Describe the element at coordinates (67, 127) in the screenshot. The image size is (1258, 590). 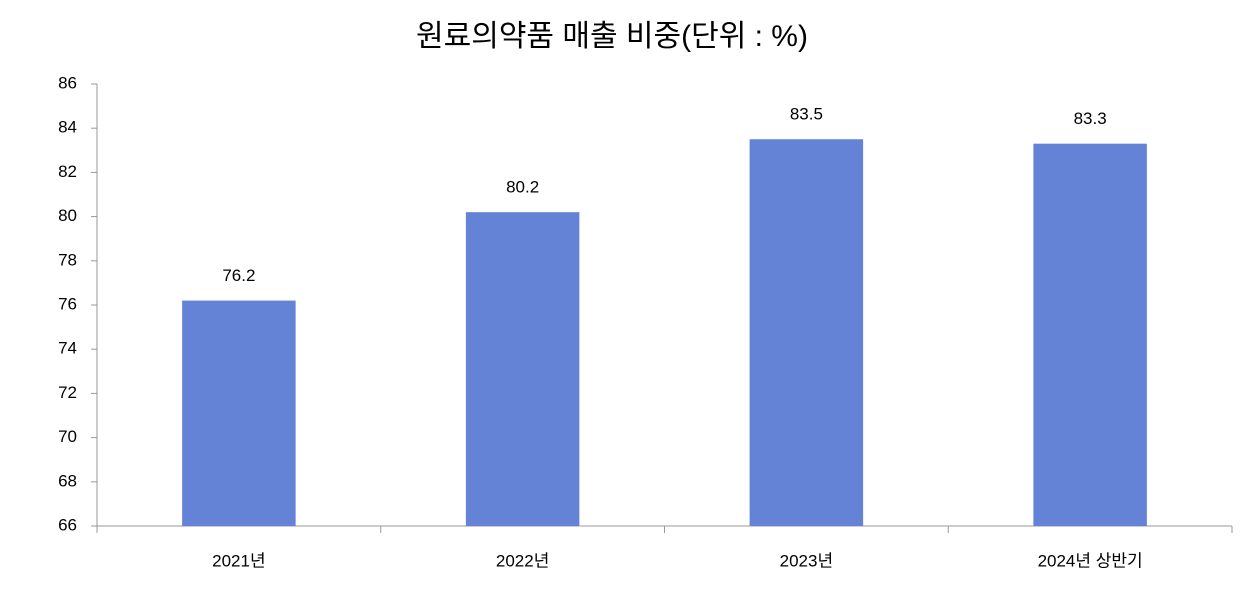
I see `y-tick-label: 84` at that location.